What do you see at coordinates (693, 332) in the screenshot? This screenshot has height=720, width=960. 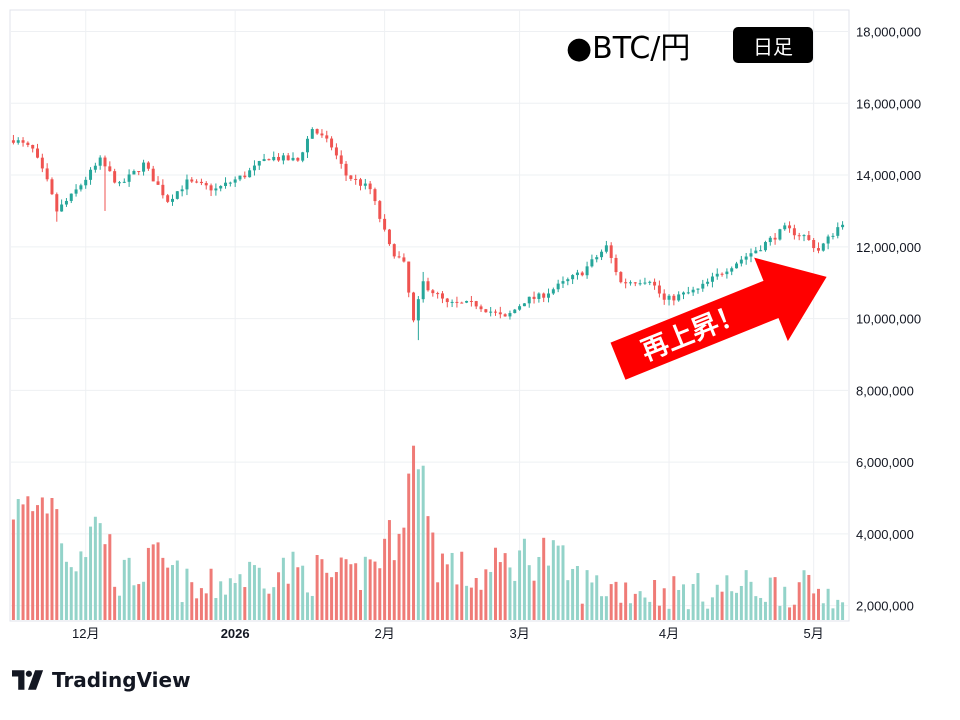 I see `arrow-label: 再上昇！` at bounding box center [693, 332].